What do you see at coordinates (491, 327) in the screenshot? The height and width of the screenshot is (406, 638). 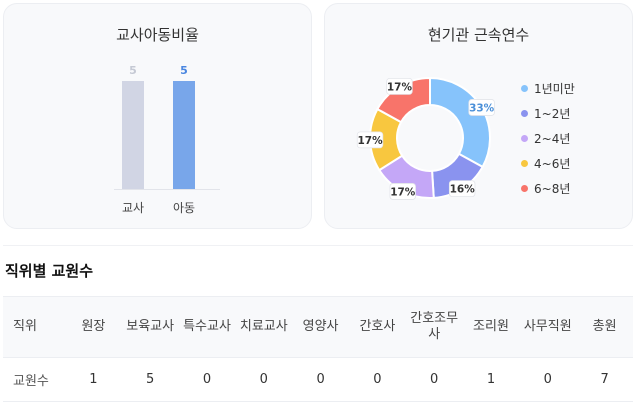 I see `header-cook: 조리원` at bounding box center [491, 327].